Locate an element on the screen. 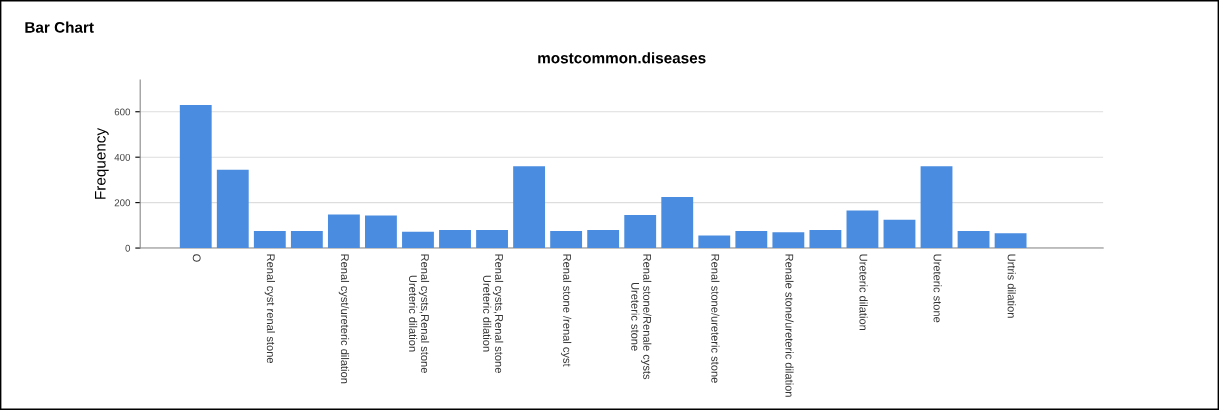 This screenshot has height=410, width=1219. x-tick-label: Urtris dilation is located at coordinates (1011, 286).